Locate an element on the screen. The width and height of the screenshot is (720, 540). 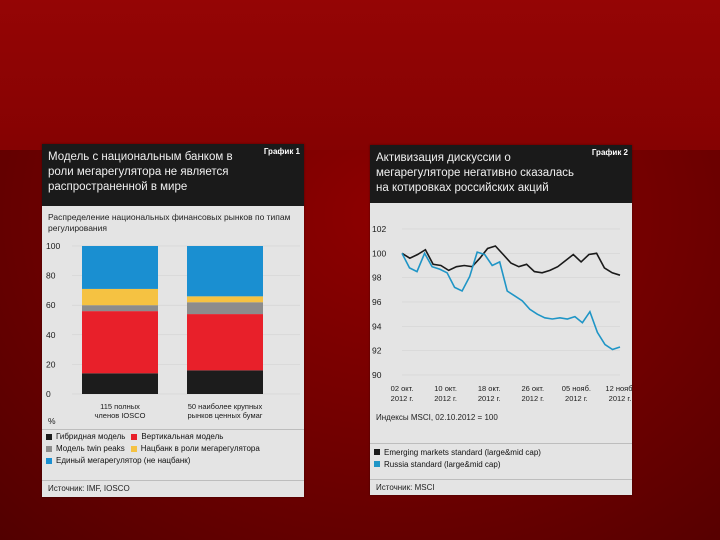
y-tick-label: 80 is located at coordinates (51, 276).